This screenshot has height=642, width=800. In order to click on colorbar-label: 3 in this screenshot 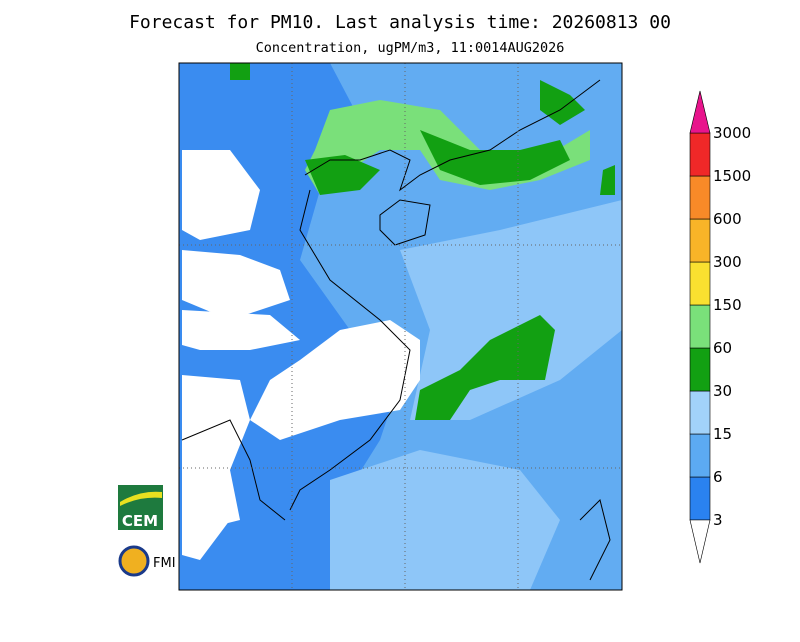, I will do `click(718, 520)`.